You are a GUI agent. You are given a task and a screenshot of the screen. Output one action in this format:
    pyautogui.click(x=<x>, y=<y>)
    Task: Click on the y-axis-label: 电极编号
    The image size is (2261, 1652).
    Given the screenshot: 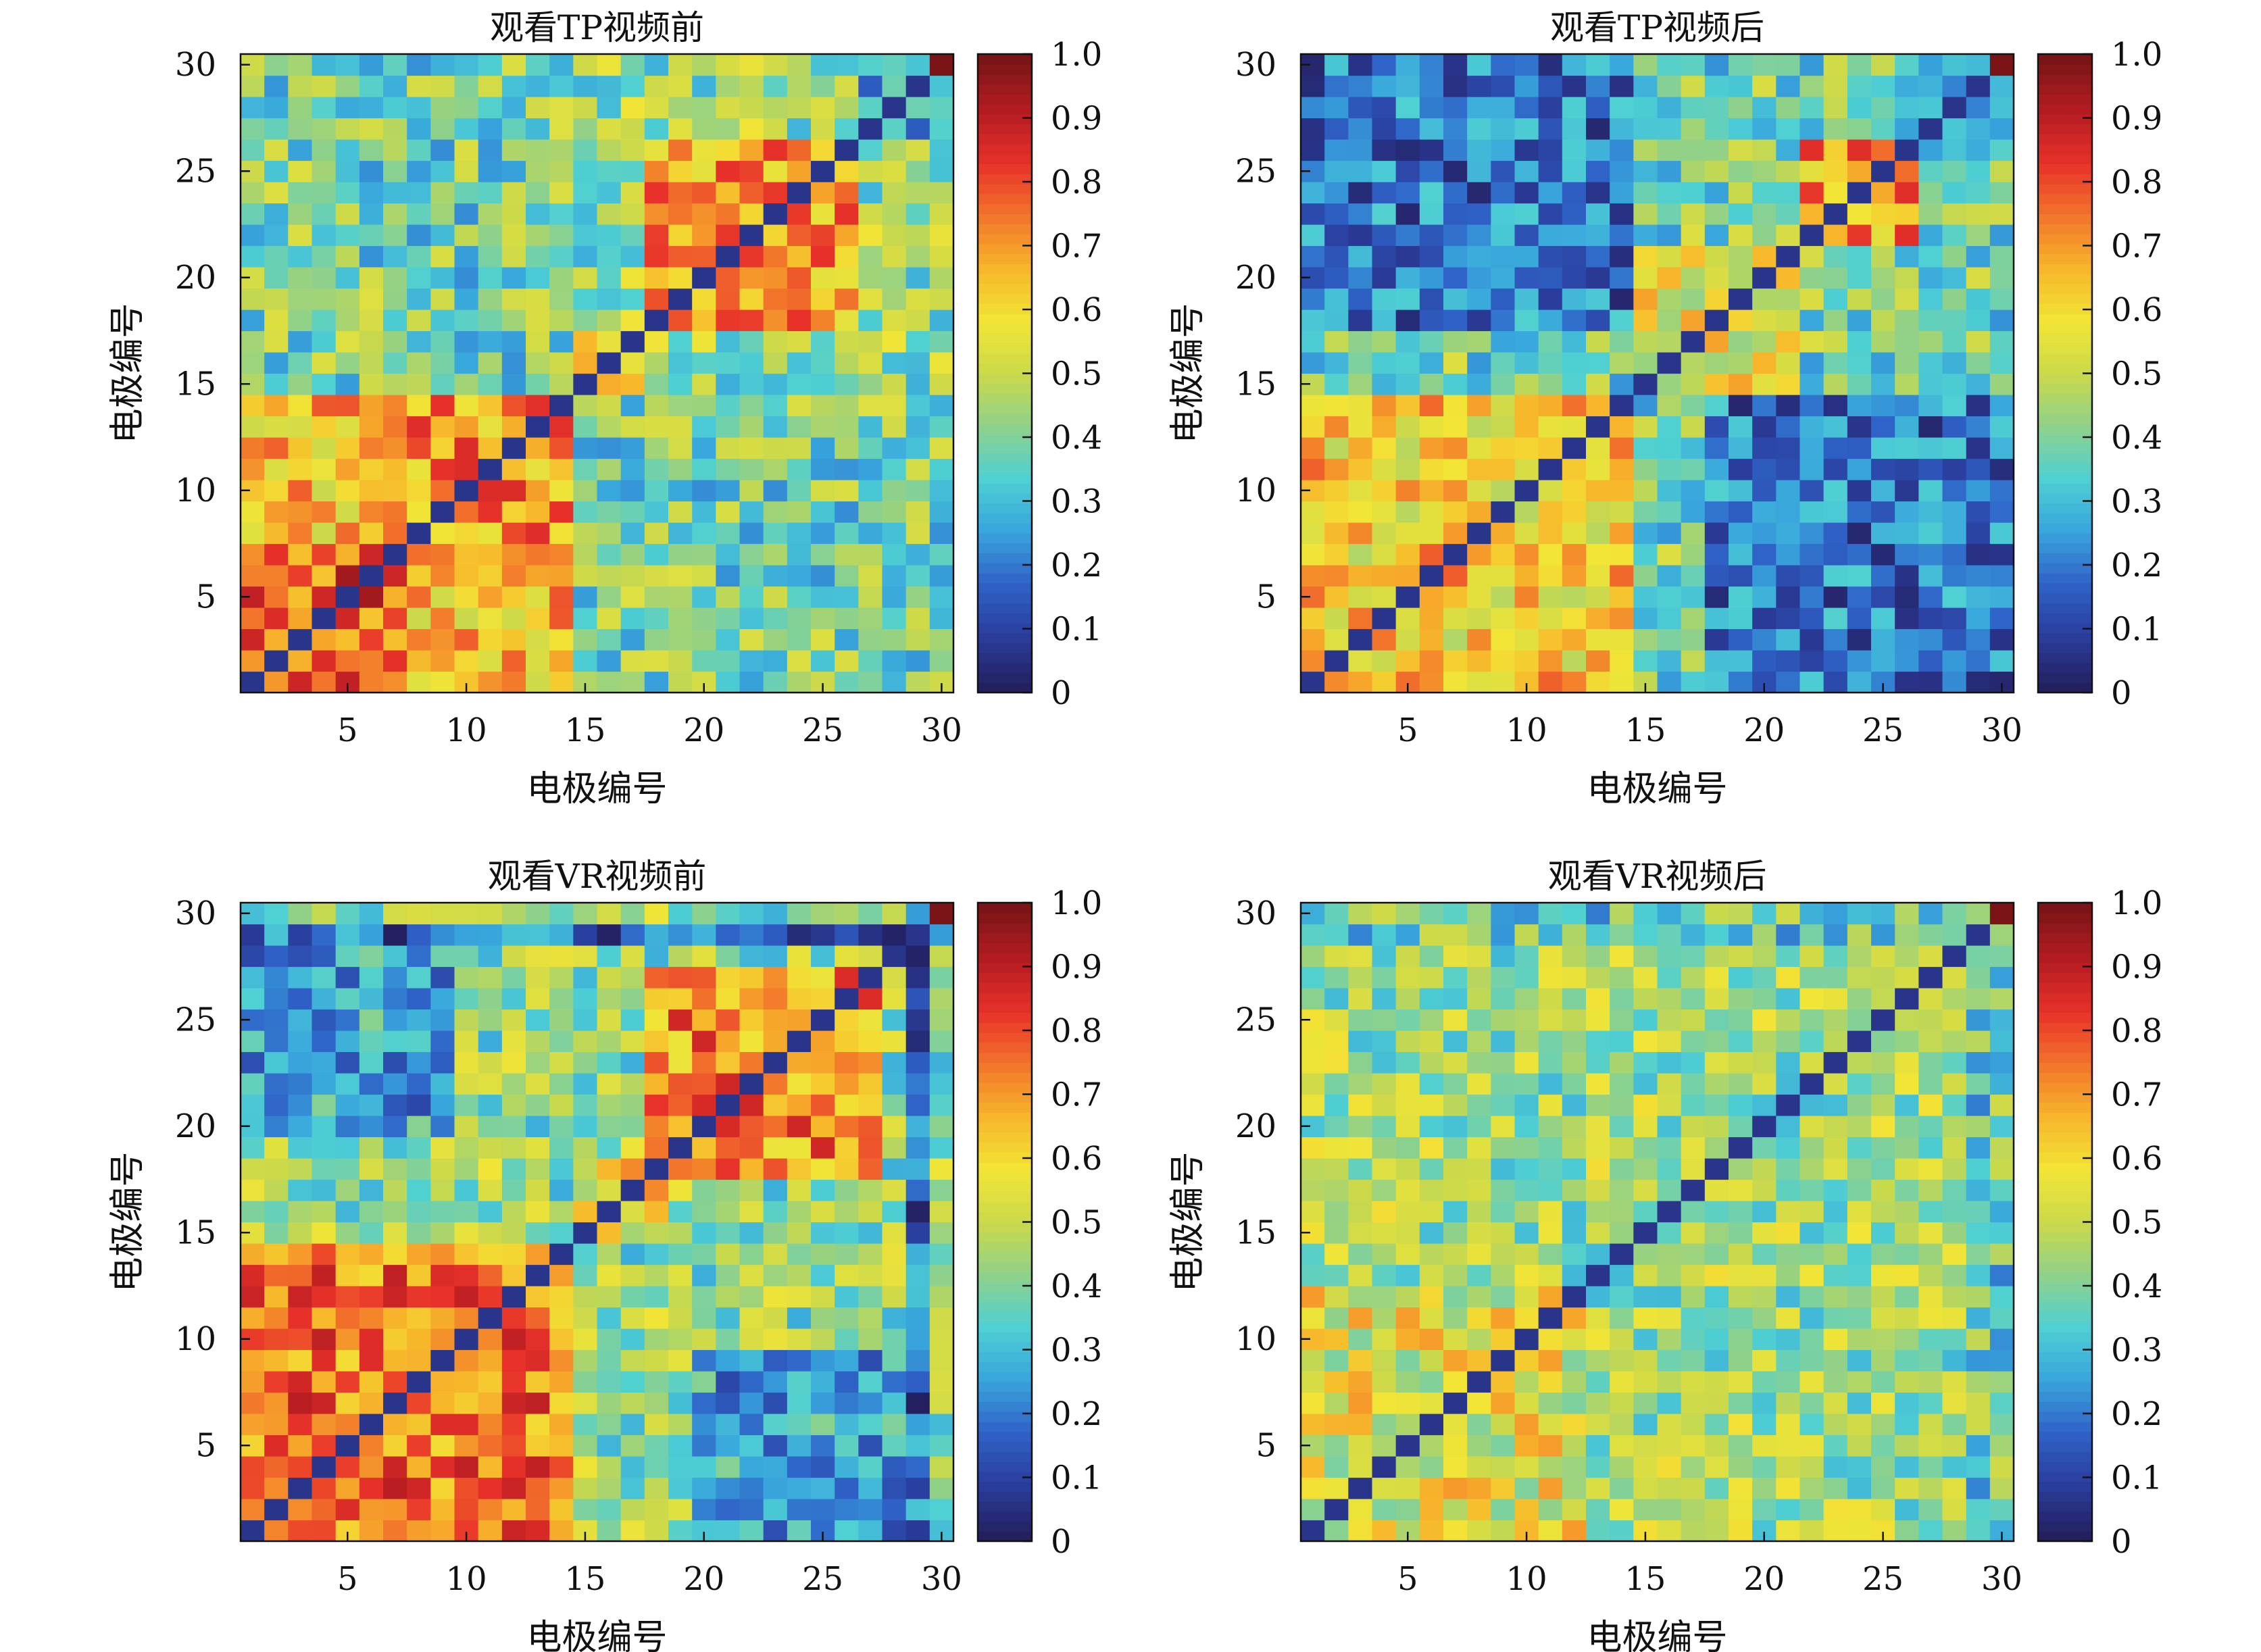 What is the action you would take?
    pyautogui.click(x=1188, y=1221)
    